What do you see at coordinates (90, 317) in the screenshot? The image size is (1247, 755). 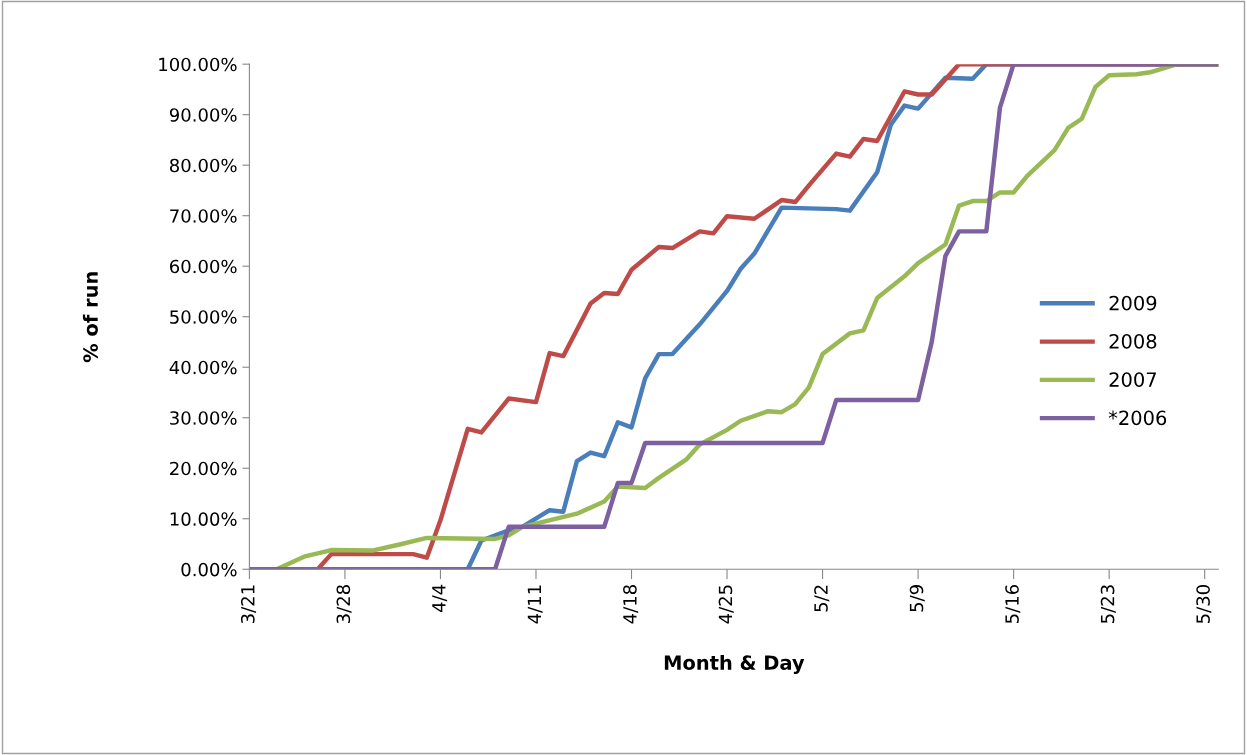 I see `y-axis-title: % of run` at bounding box center [90, 317].